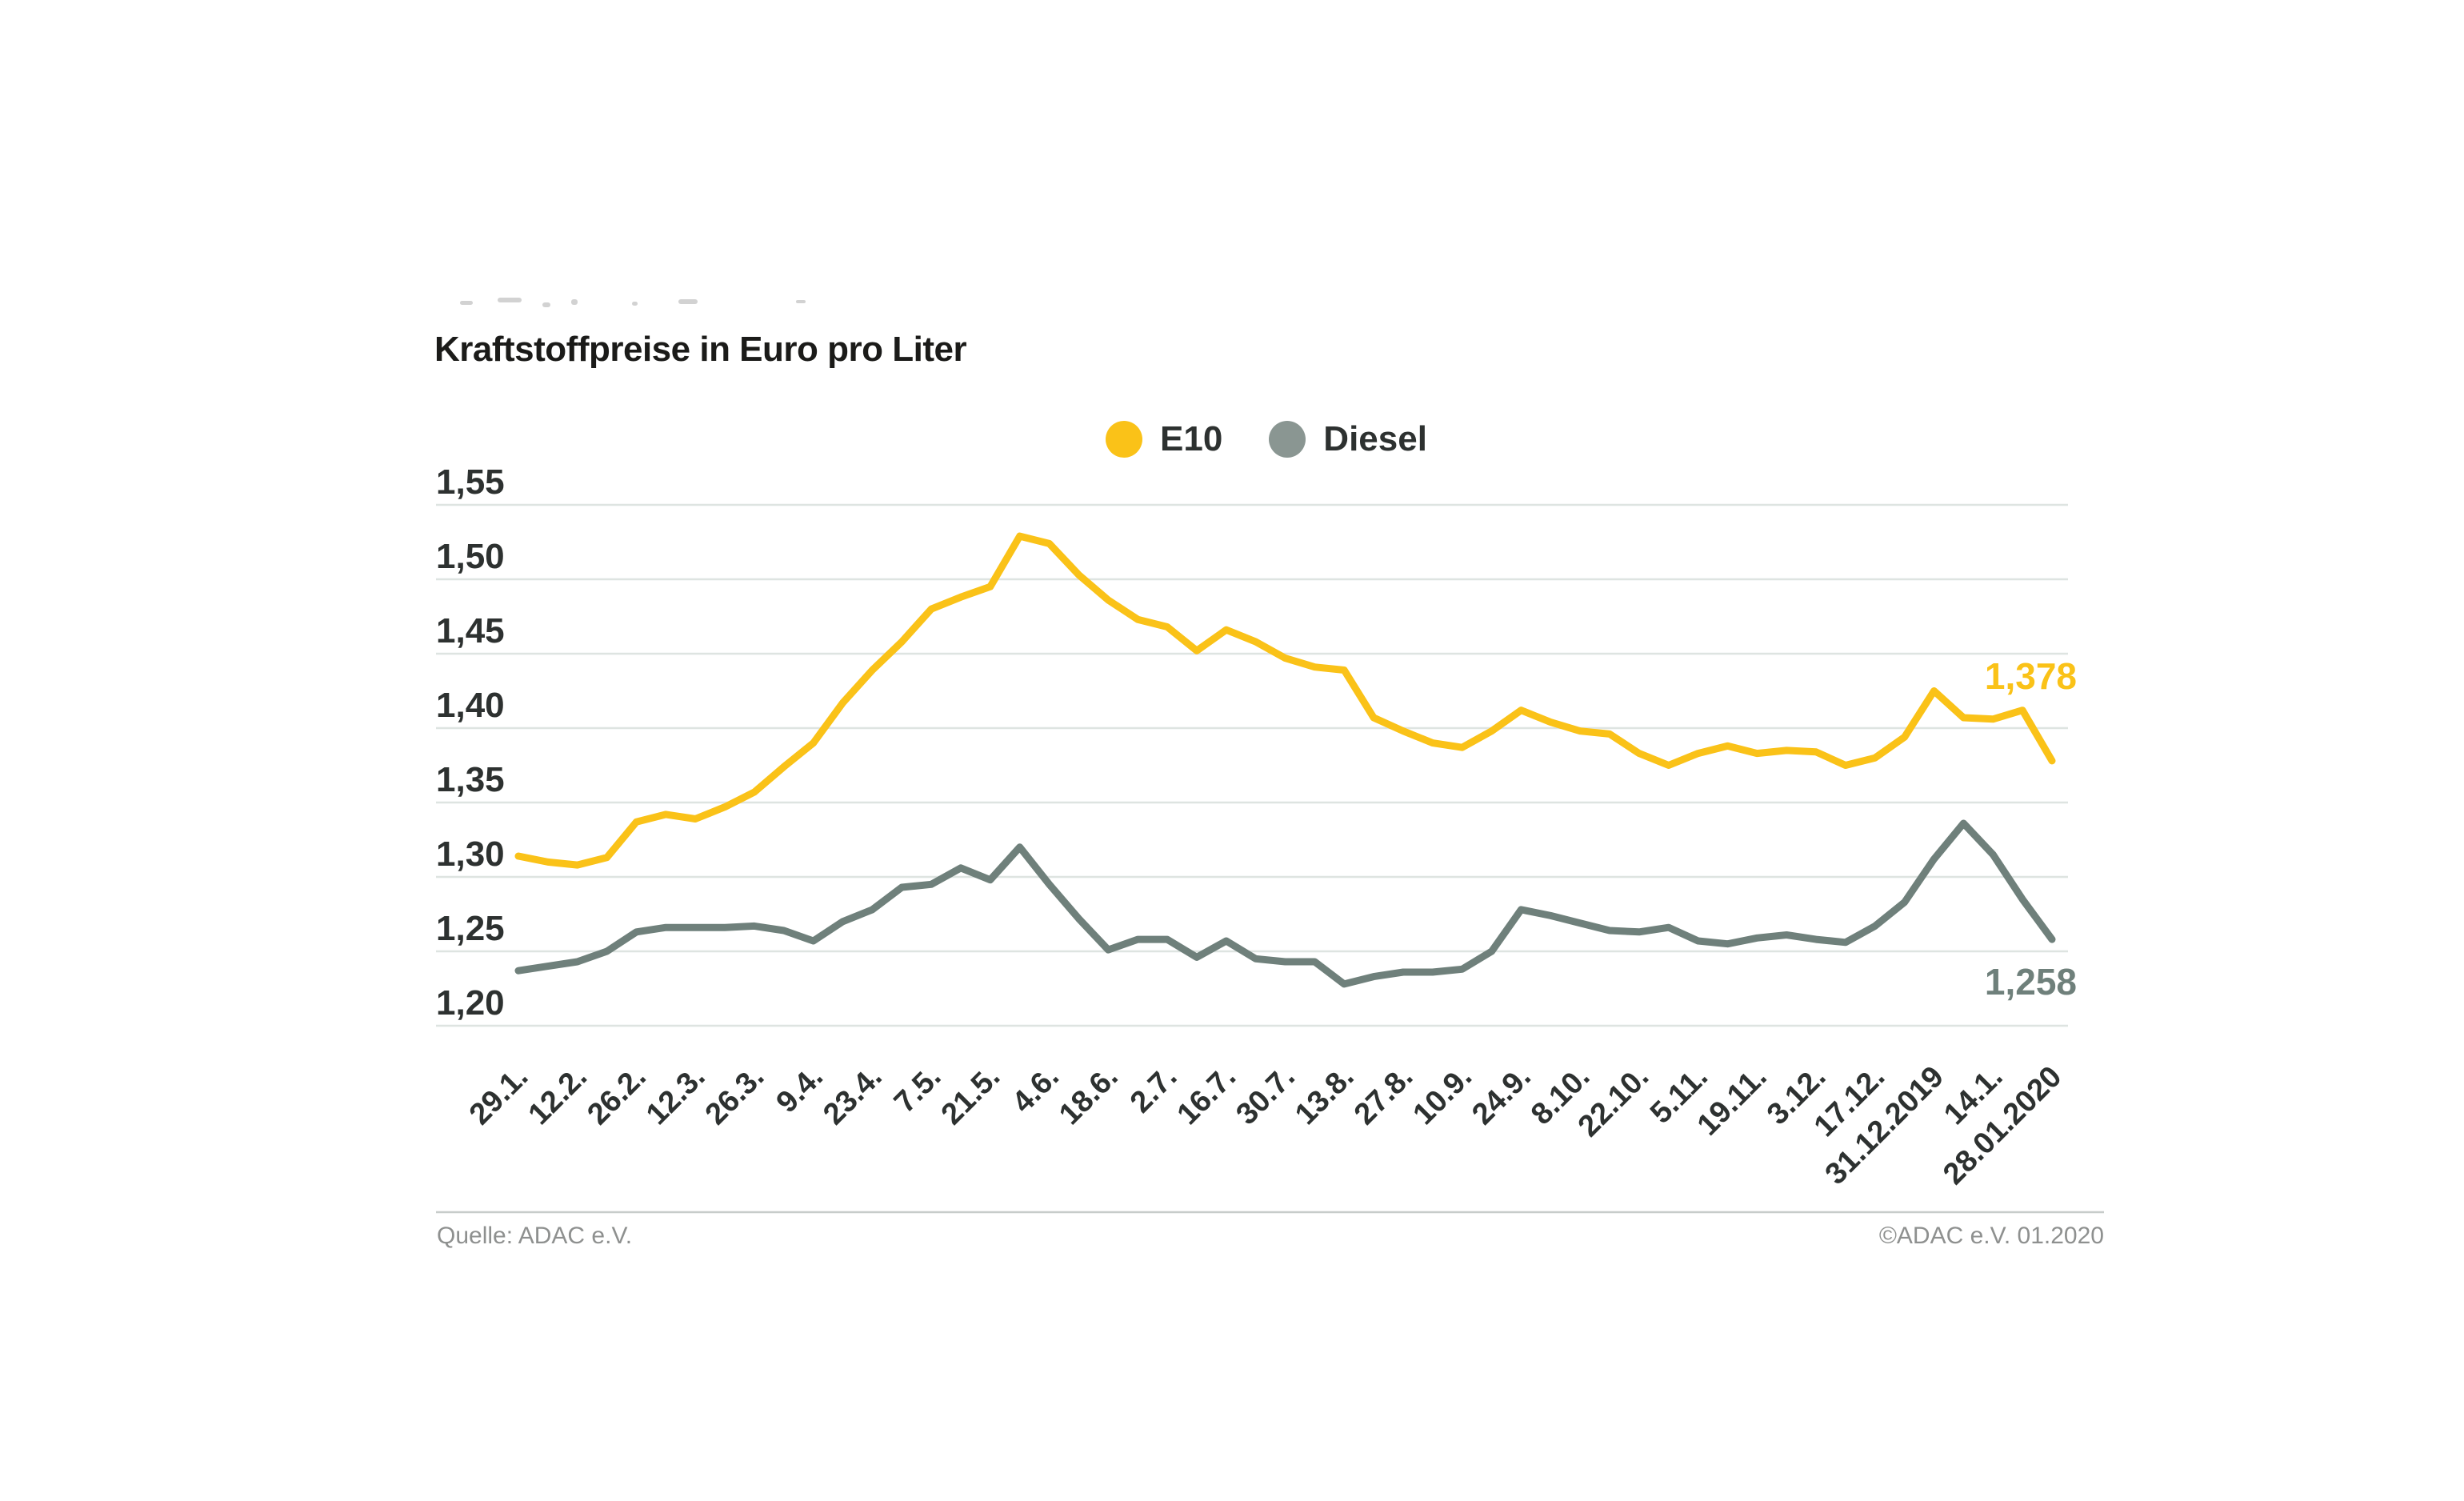 This screenshot has width=2464, height=1501. Describe the element at coordinates (1285, 903) in the screenshot. I see `series-line-diesel` at that location.